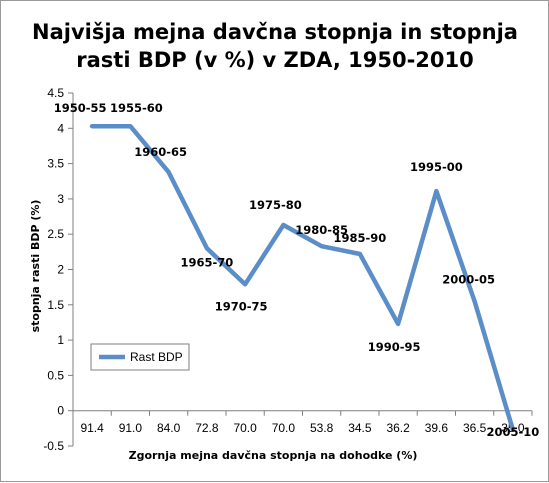  Describe the element at coordinates (321, 230) in the screenshot. I see `data-label: 1980-85` at that location.